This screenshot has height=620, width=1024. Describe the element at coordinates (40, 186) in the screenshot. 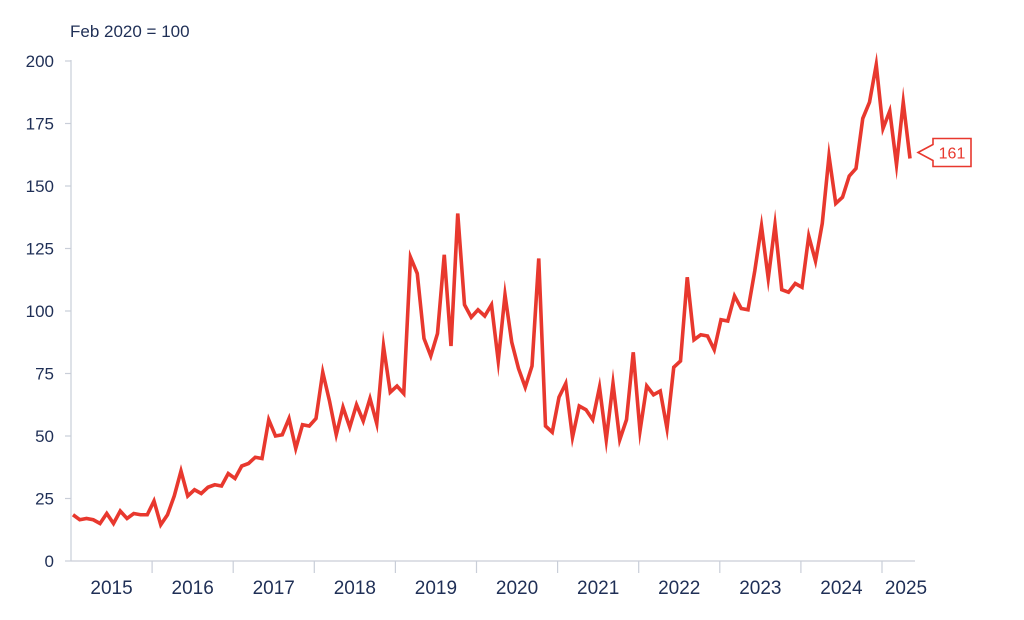

I see `y-tick-label: 150` at that location.